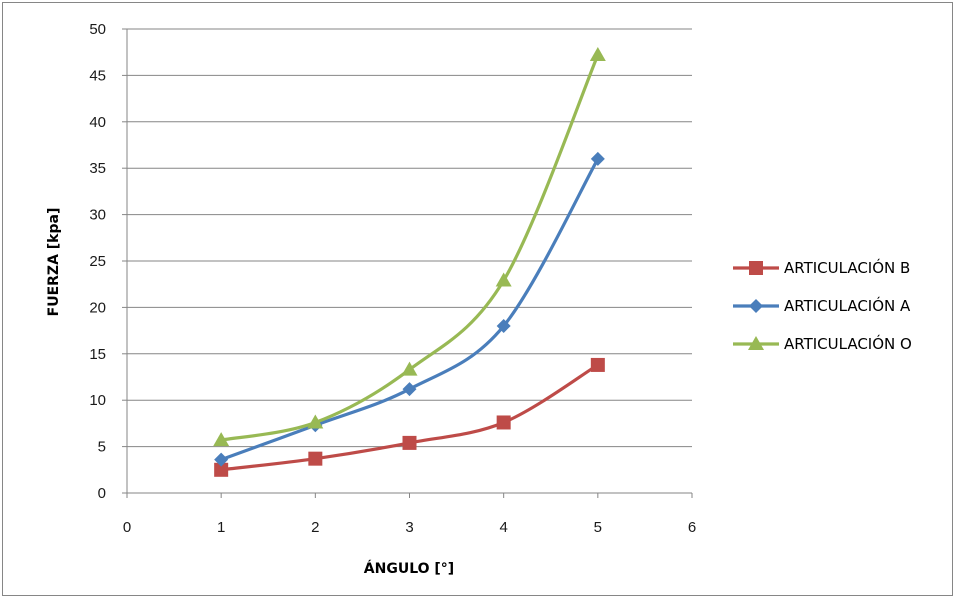 This screenshot has height=600, width=957. What do you see at coordinates (97, 122) in the screenshot?
I see `y-tick-label: 40` at bounding box center [97, 122].